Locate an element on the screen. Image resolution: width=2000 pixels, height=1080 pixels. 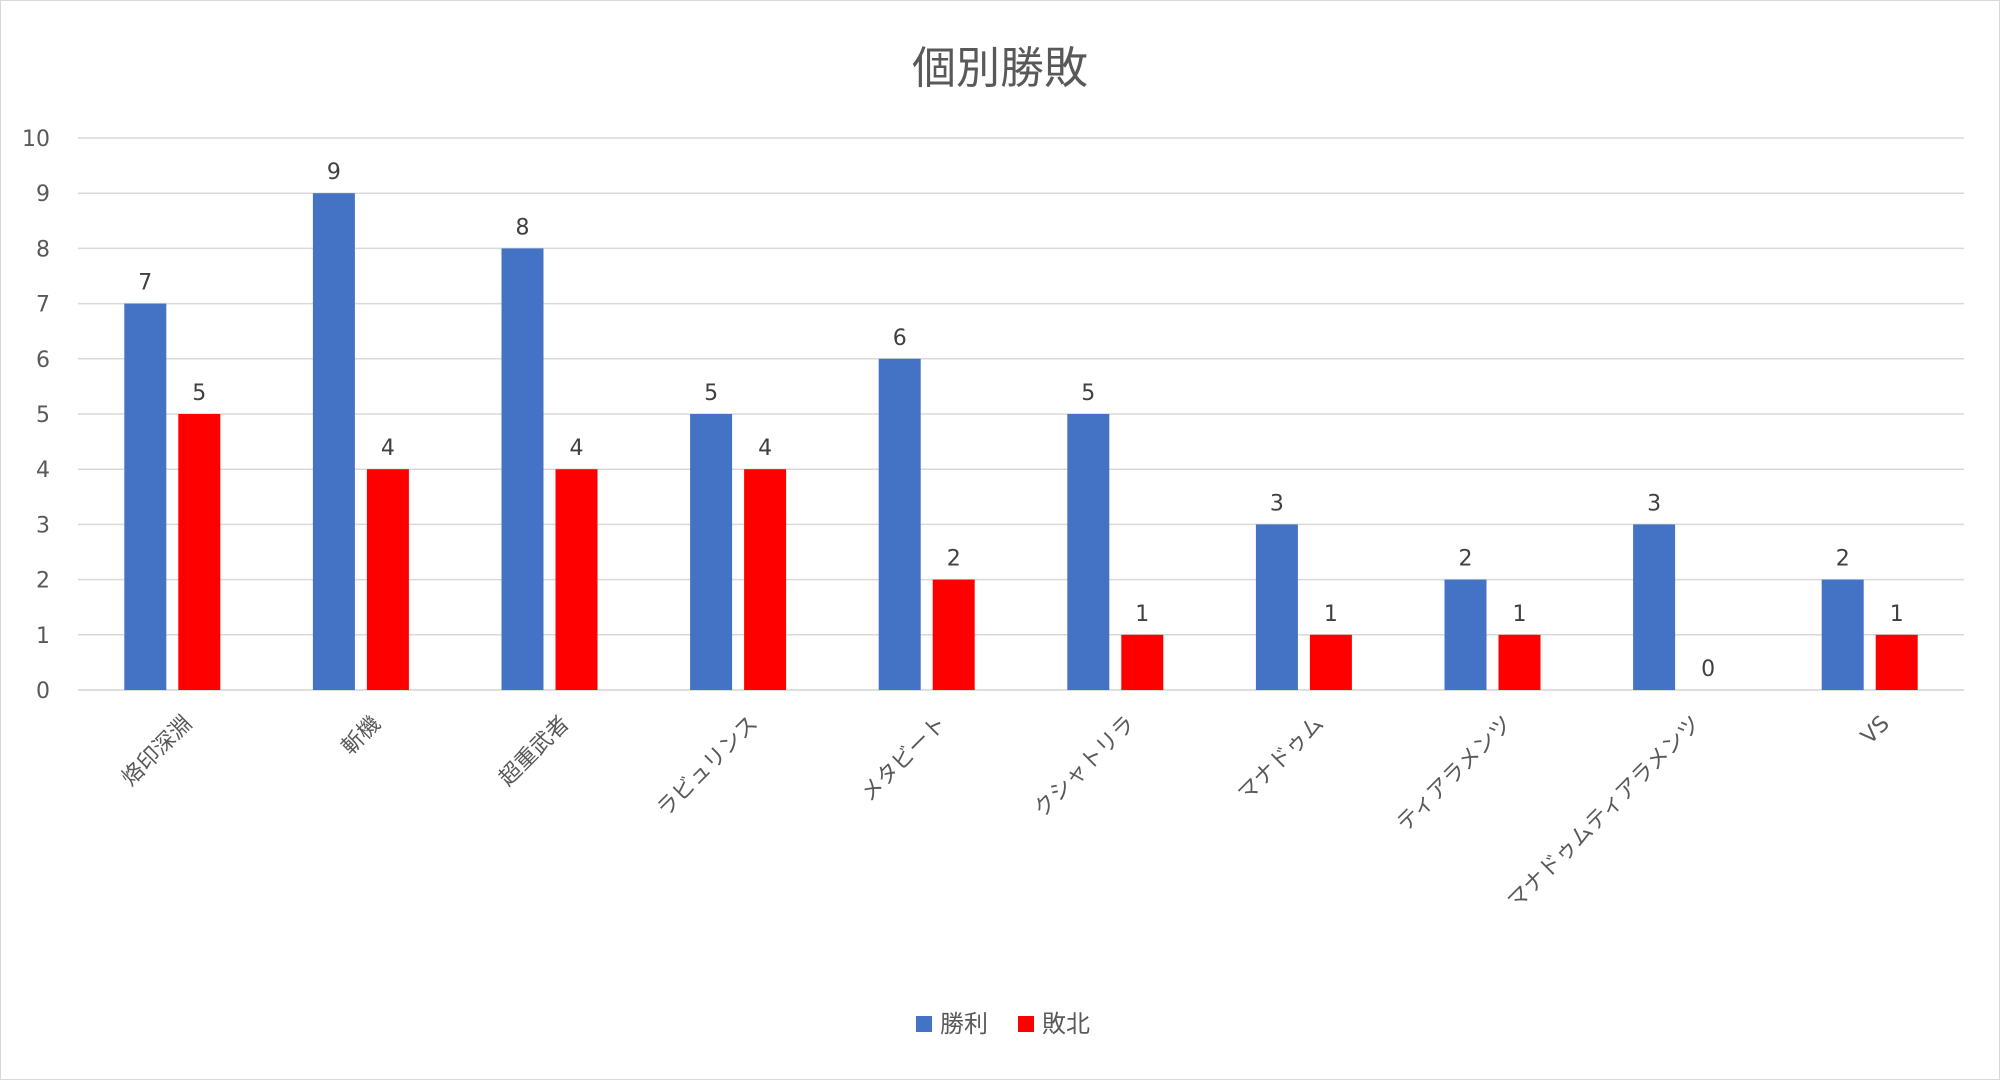
y-tick-label: 1 is located at coordinates (43, 636).